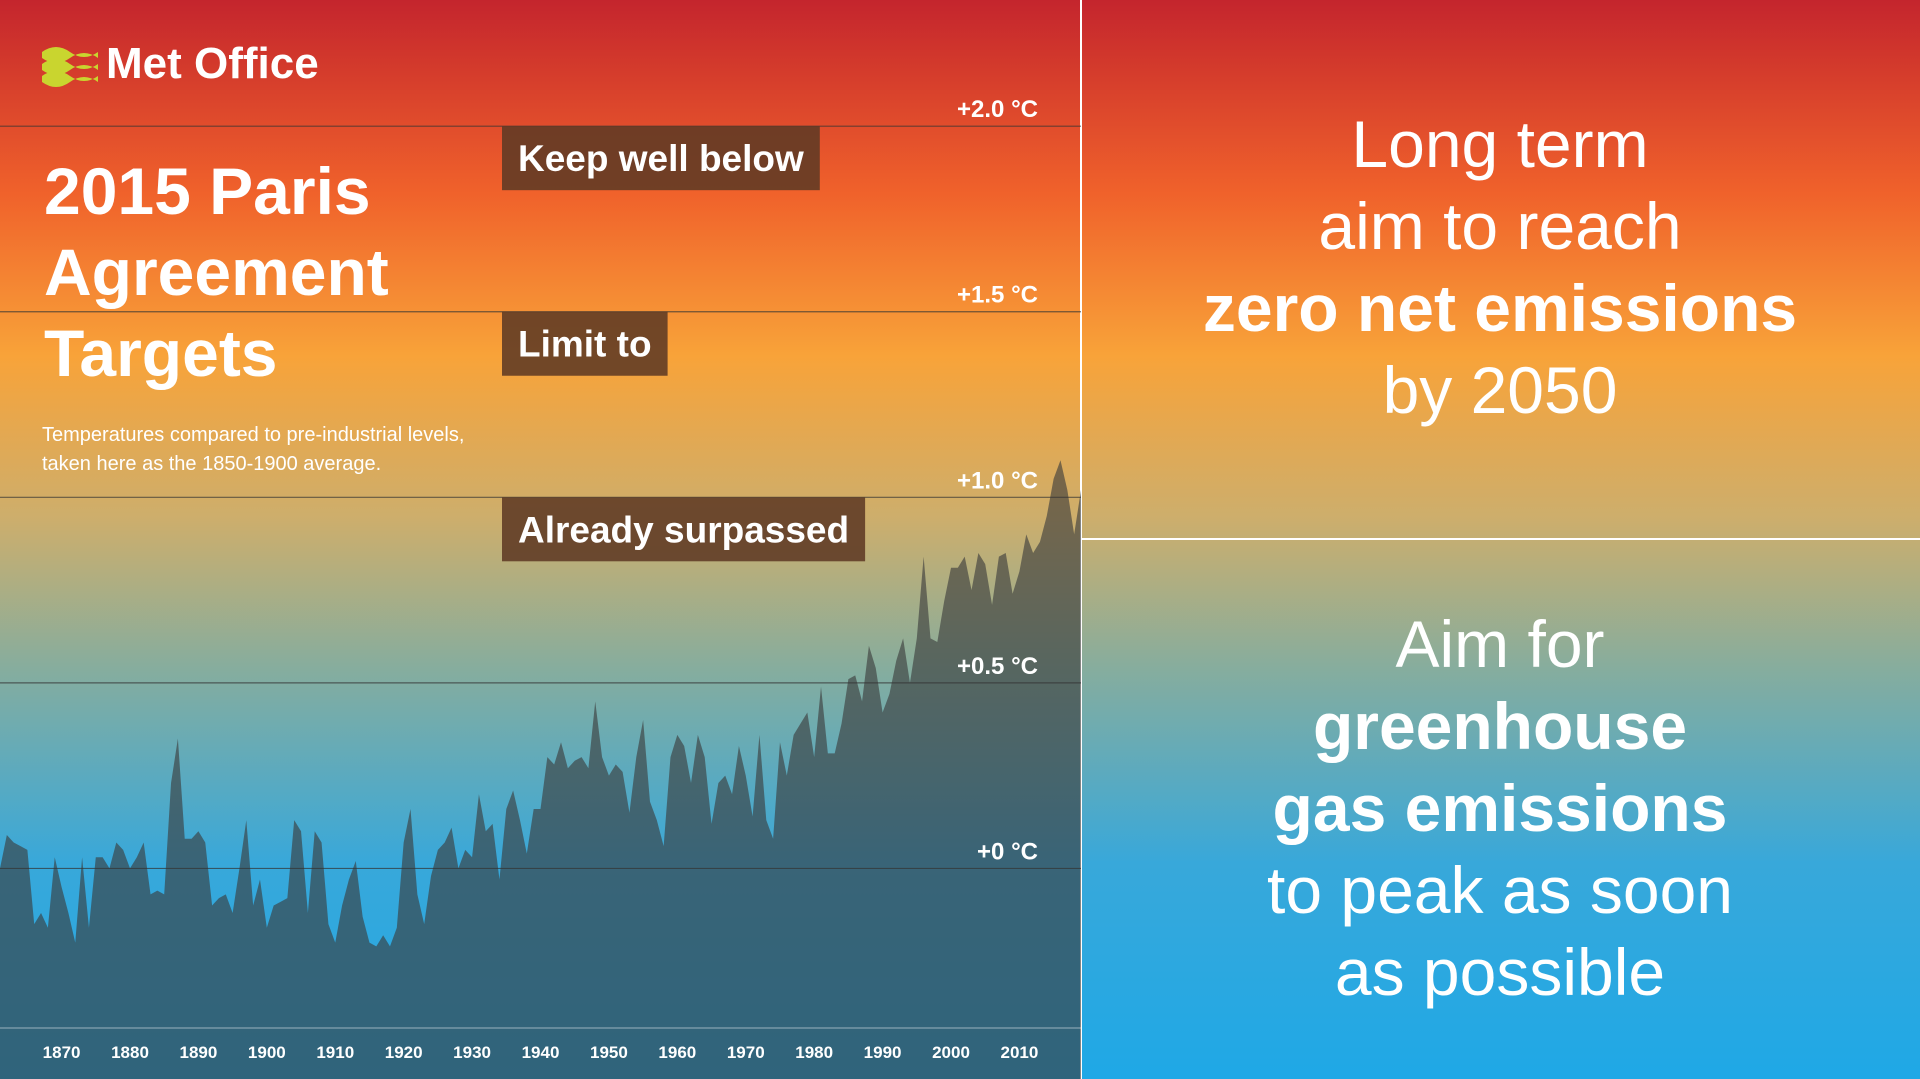 The height and width of the screenshot is (1079, 1920). Describe the element at coordinates (130, 1052) in the screenshot. I see `x-tick-label: 1880` at that location.